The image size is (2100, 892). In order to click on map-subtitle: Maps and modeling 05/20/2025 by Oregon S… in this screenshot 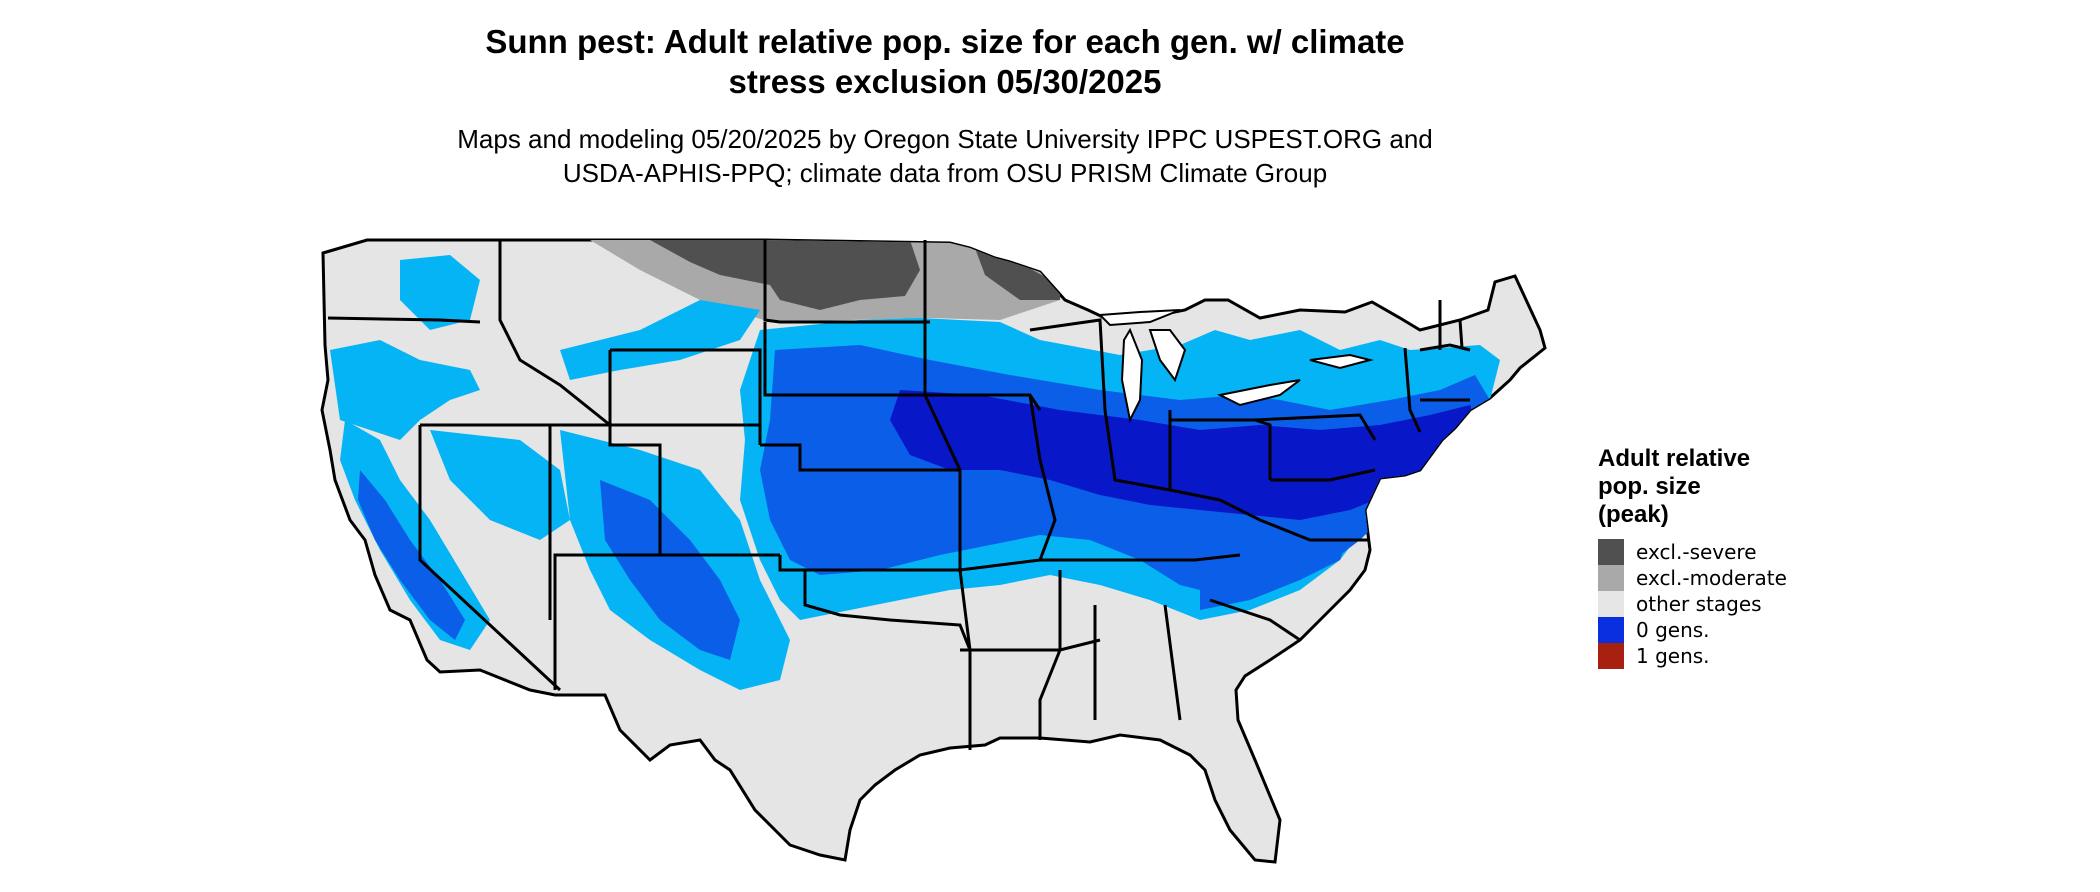, I will do `click(945, 156)`.